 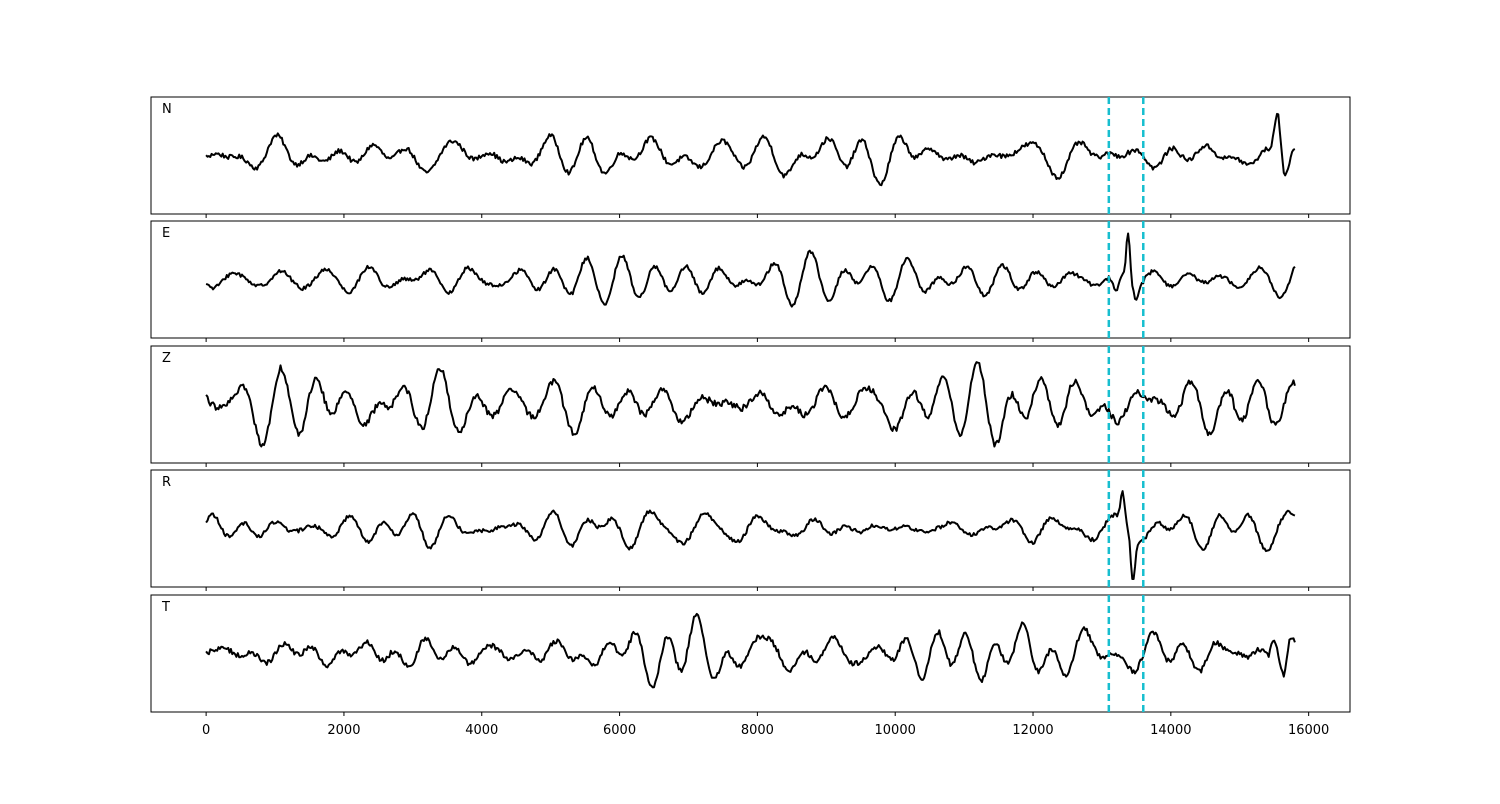 What do you see at coordinates (757, 730) in the screenshot?
I see `x-tick-label: 8000` at bounding box center [757, 730].